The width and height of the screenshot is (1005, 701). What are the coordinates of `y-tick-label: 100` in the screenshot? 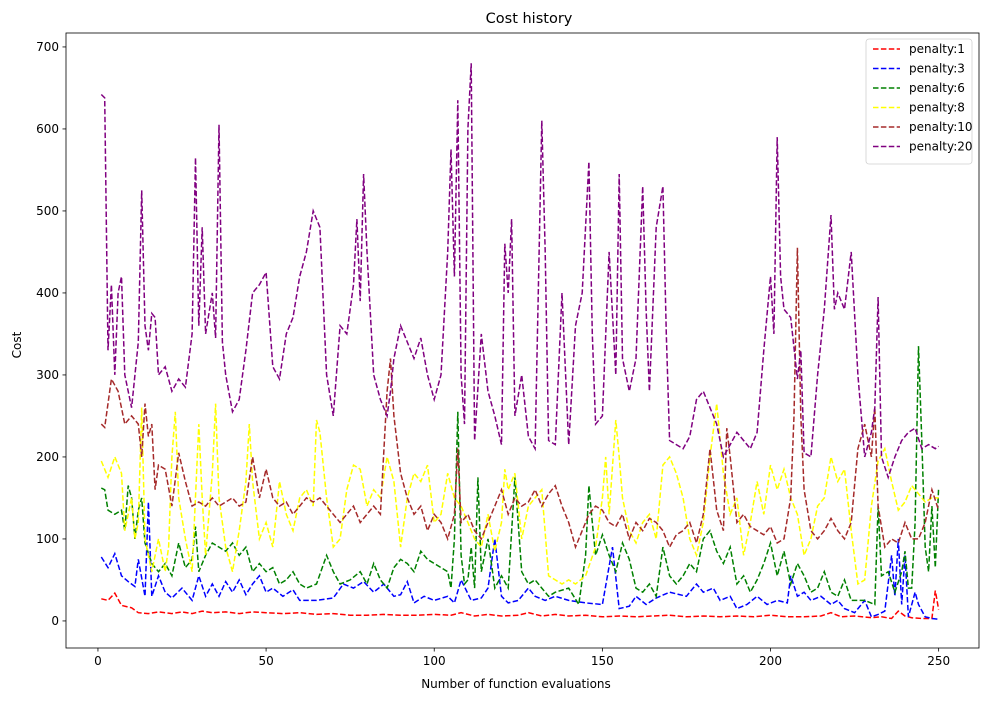 It's located at (47, 539).